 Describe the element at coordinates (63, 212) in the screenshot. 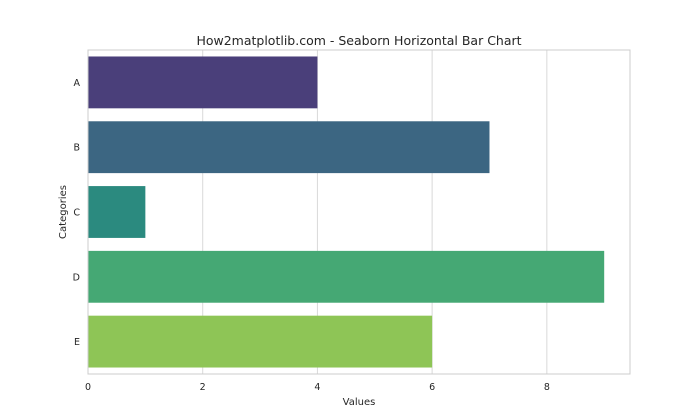

I see `y-axis-label: Categories` at that location.